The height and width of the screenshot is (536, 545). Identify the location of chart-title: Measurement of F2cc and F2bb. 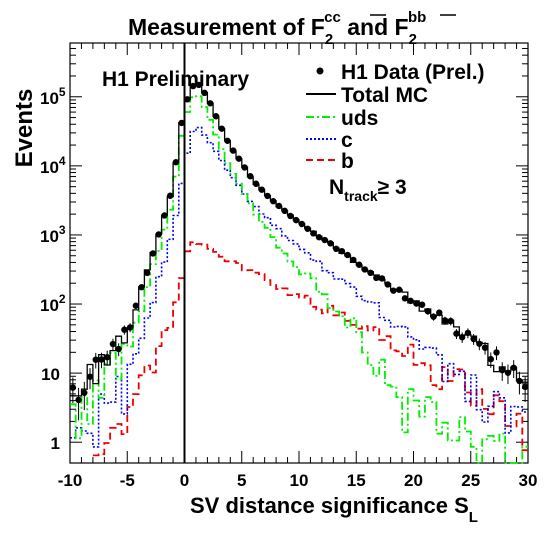
(292, 28).